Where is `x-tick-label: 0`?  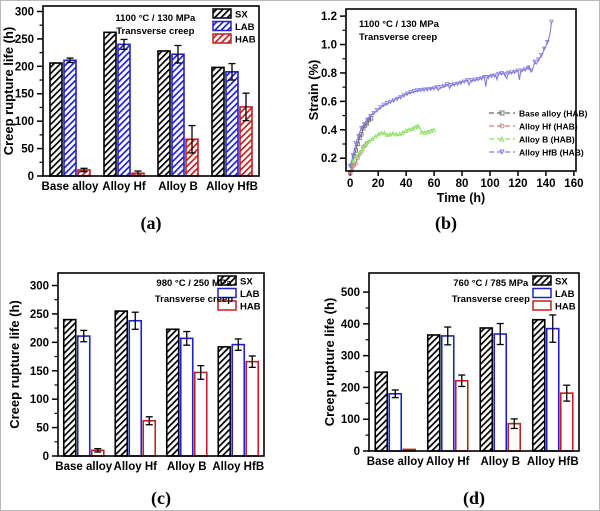 x-tick-label: 0 is located at coordinates (350, 184).